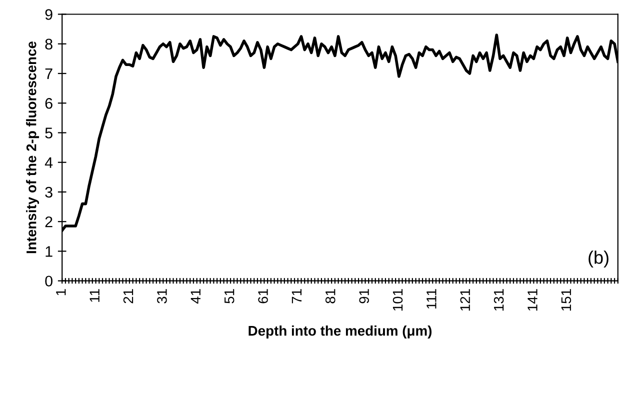 This screenshot has width=621, height=407. I want to click on annotation: (b), so click(598, 259).